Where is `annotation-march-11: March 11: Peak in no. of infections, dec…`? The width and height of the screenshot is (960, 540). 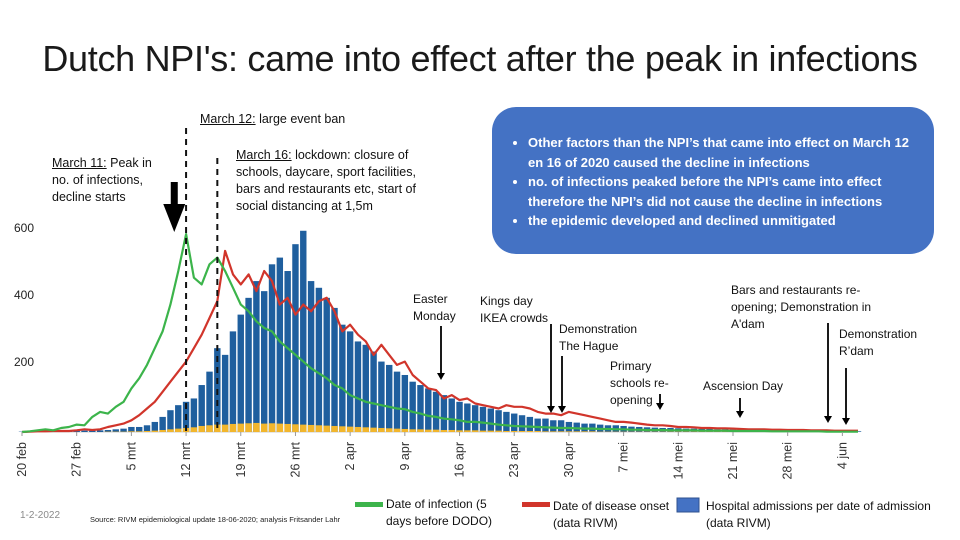
annotation-march-11: March 11: Peak in no. of infections, dec… is located at coordinates (111, 180).